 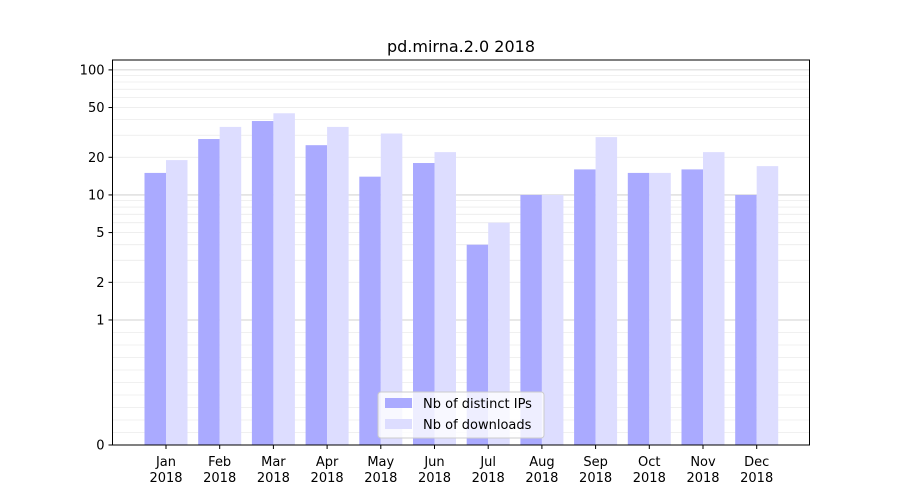 What do you see at coordinates (165, 462) in the screenshot?
I see `x-tick-label-month: Jan` at bounding box center [165, 462].